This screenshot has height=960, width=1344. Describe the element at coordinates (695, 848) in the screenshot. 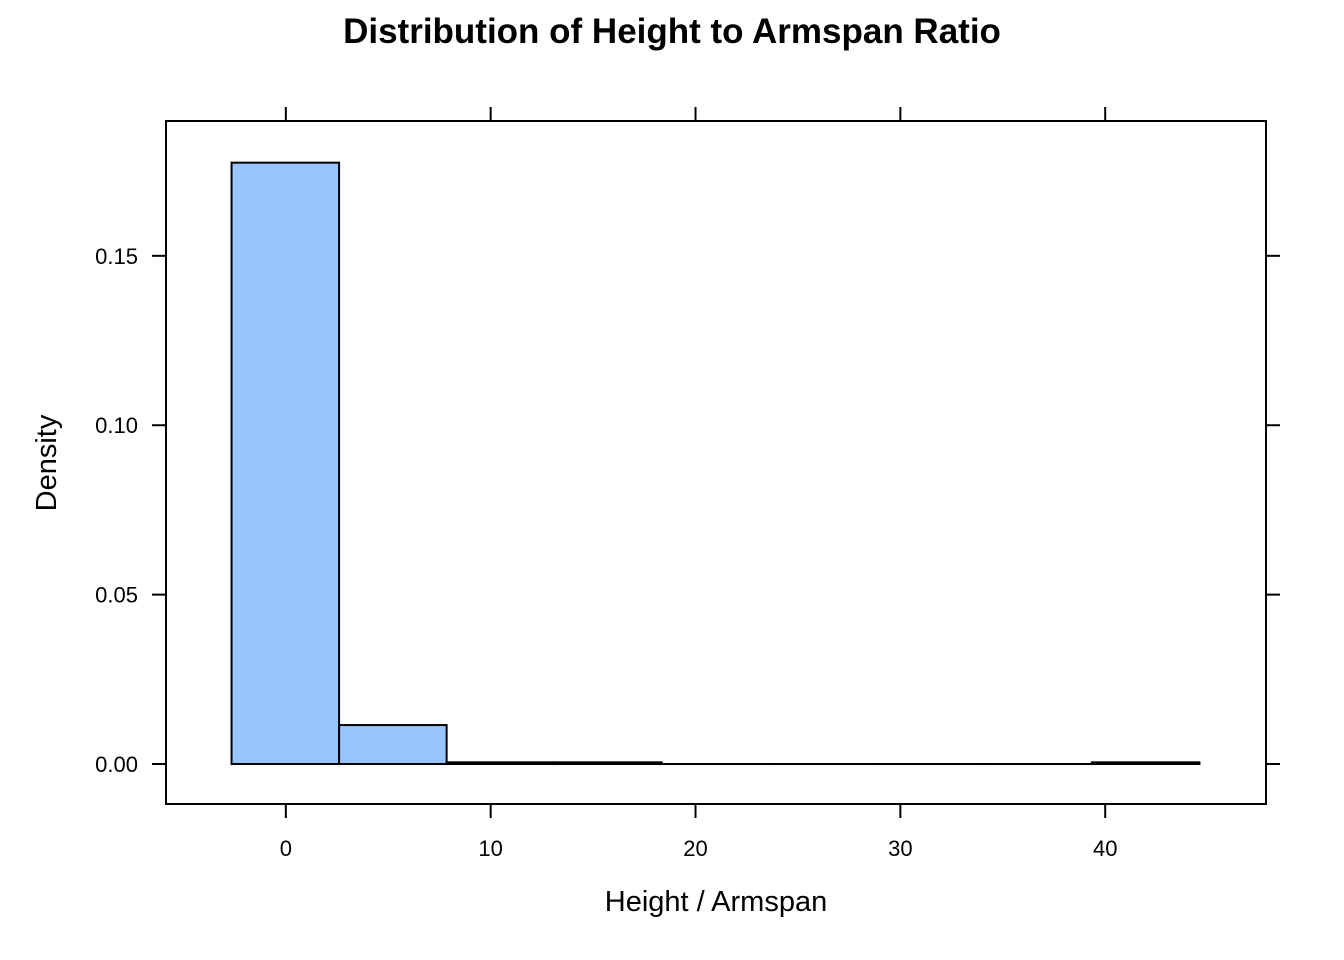

I see `x-tick-label-2: 20` at that location.